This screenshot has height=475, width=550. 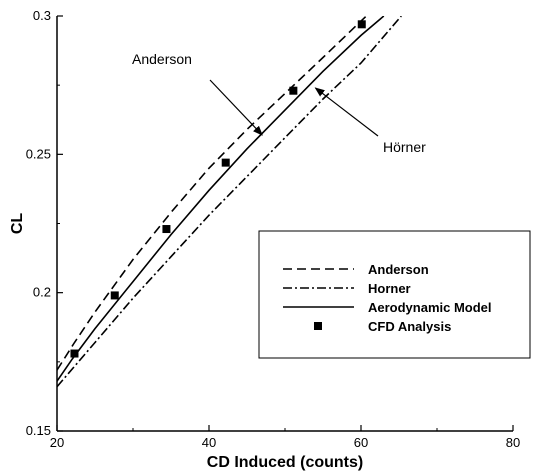 What do you see at coordinates (38, 430) in the screenshot?
I see `y-tick-label: 0.15` at bounding box center [38, 430].